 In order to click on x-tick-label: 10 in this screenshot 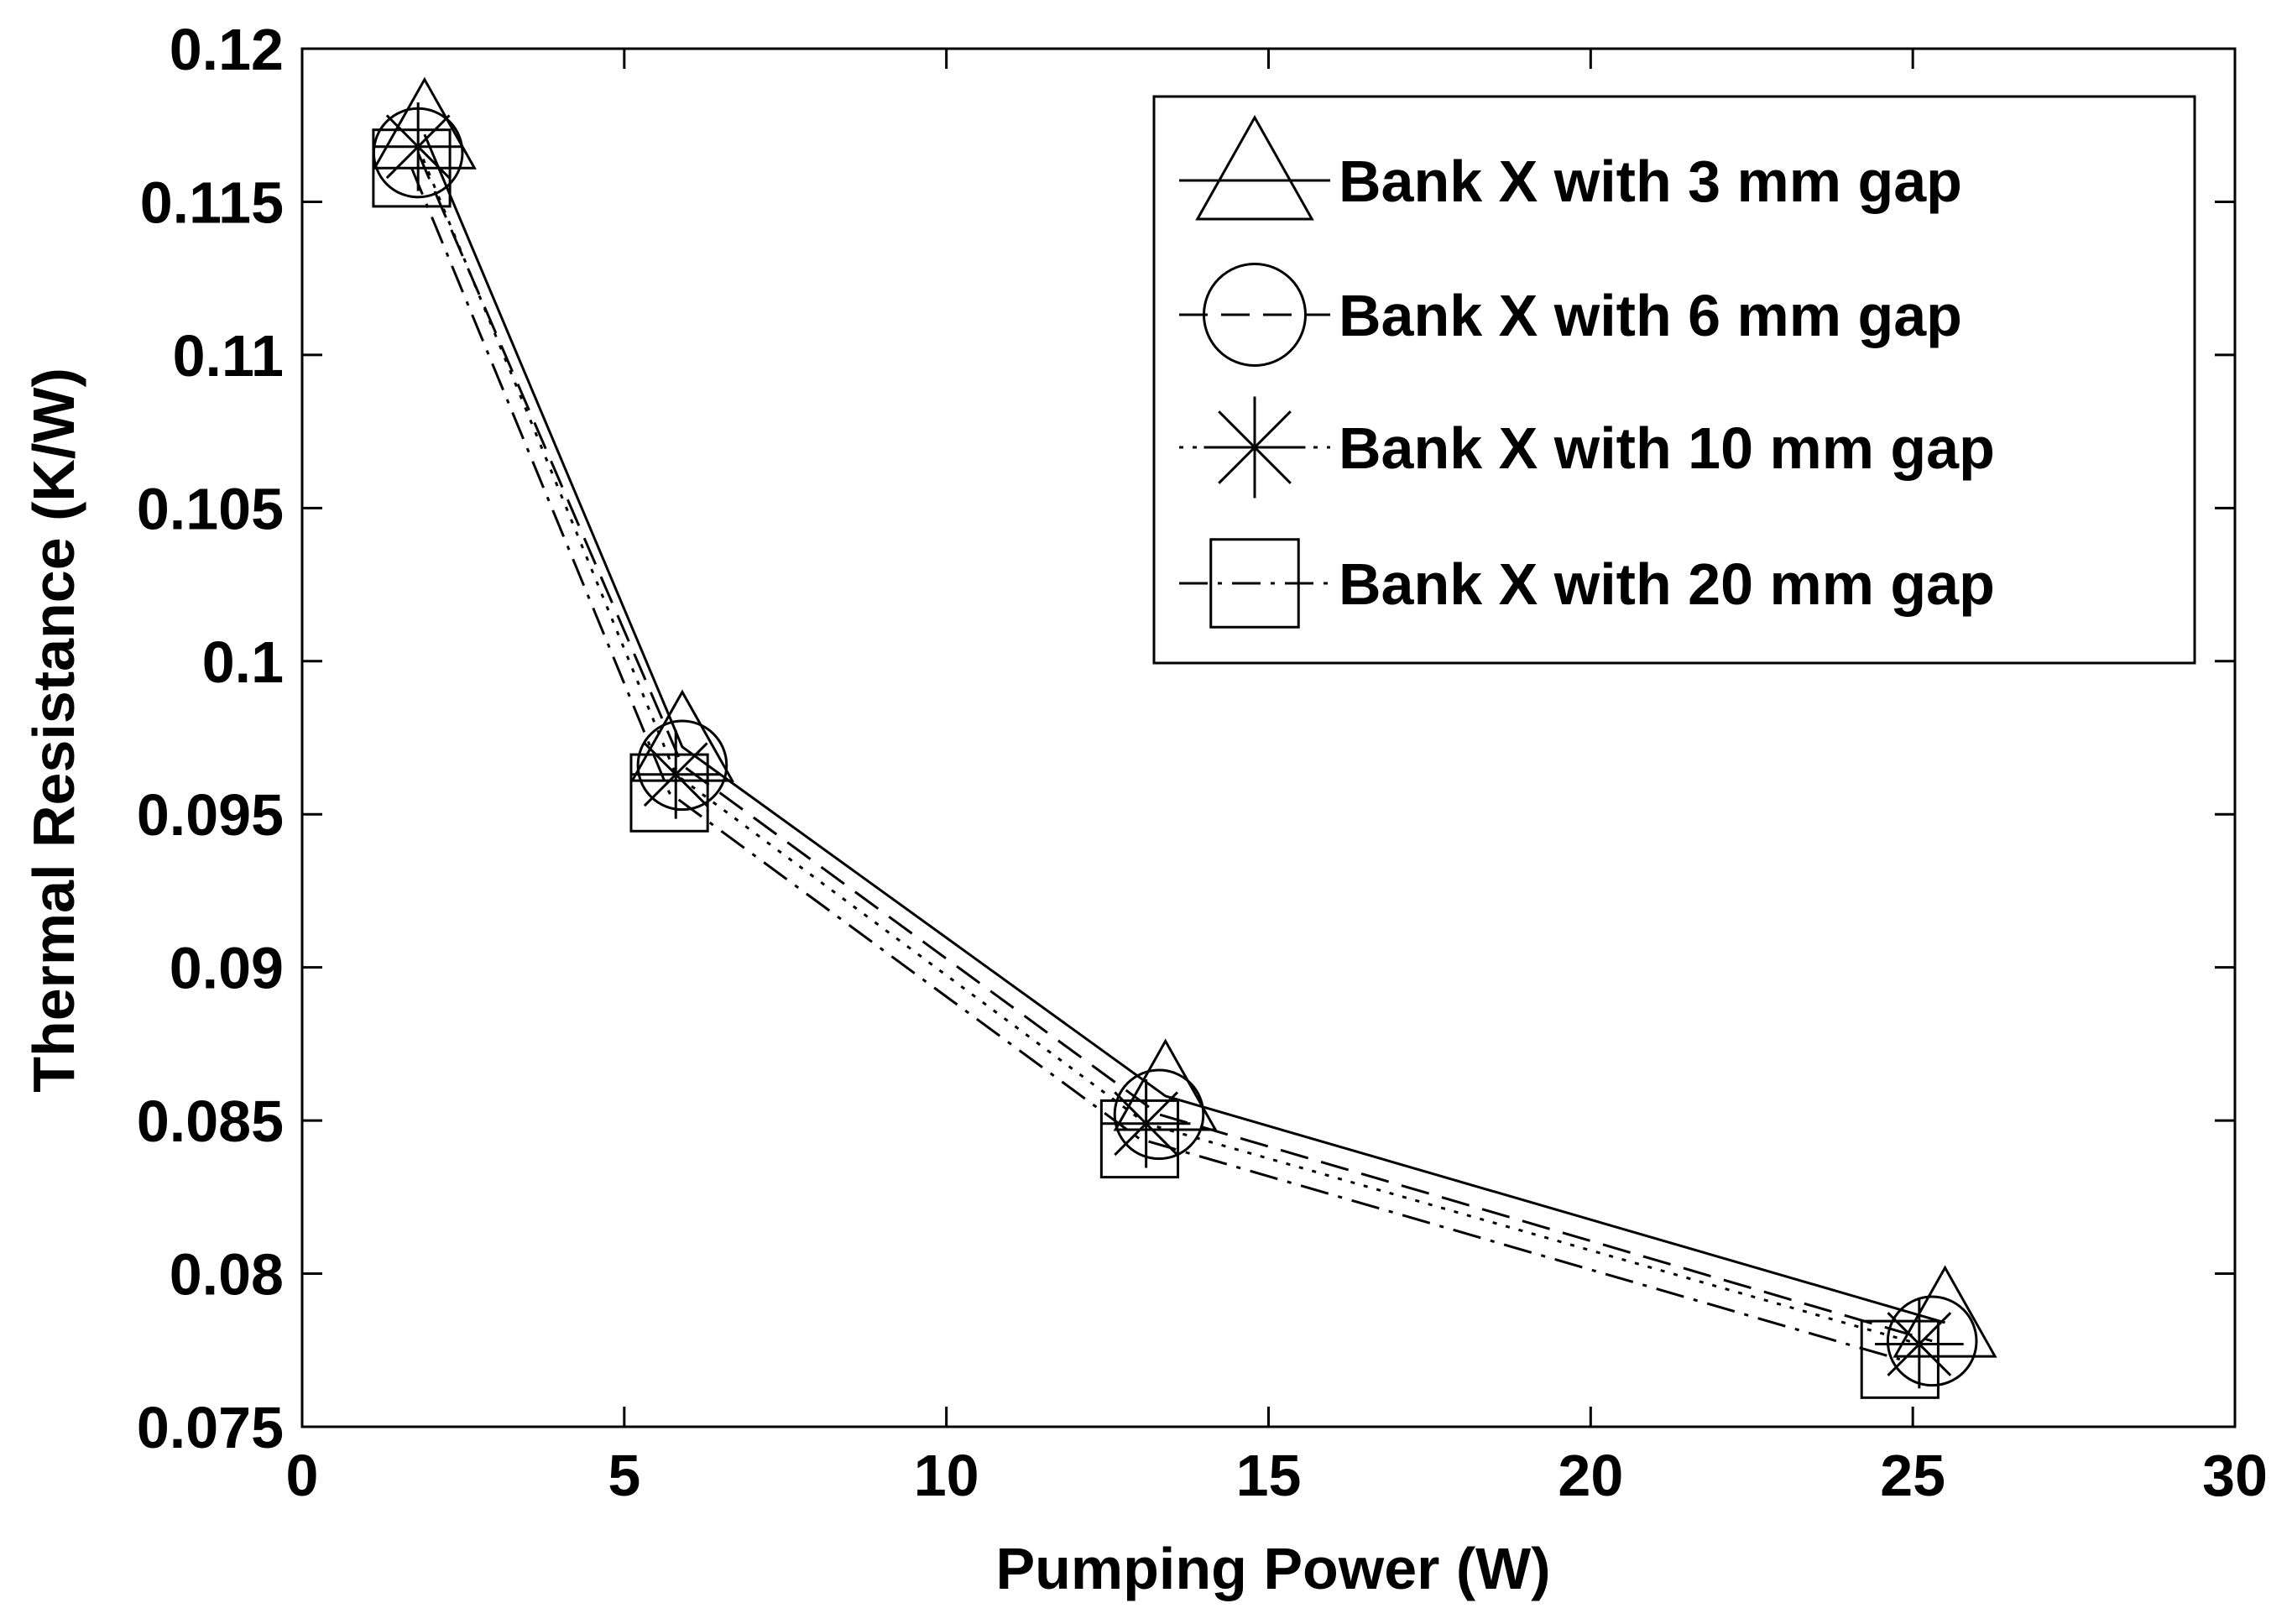, I will do `click(946, 1475)`.